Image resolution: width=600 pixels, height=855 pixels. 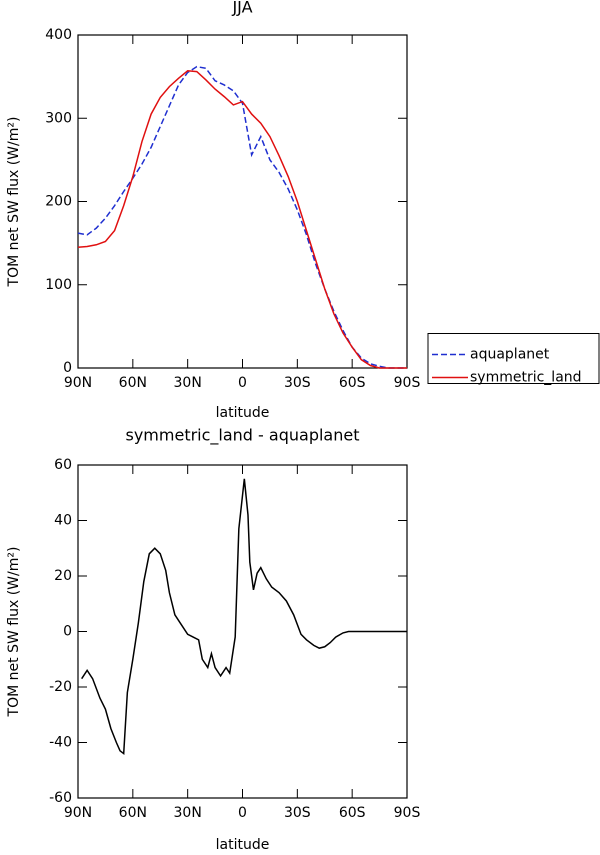 What do you see at coordinates (63, 576) in the screenshot?
I see `y-tick-label: 20` at bounding box center [63, 576].